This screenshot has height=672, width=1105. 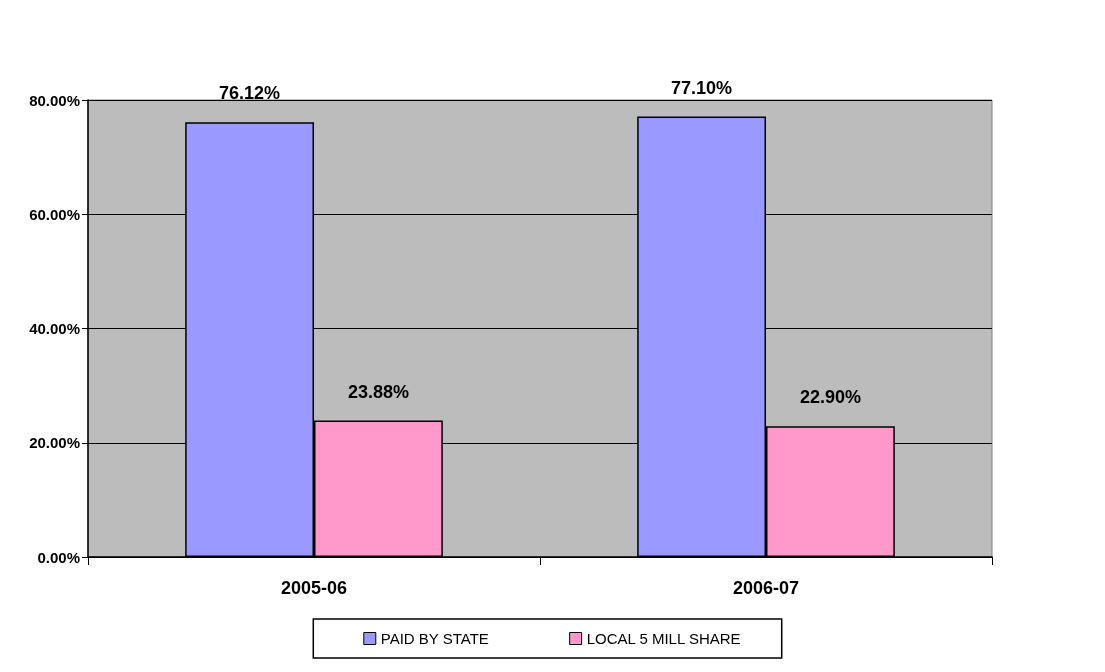 What do you see at coordinates (58, 557) in the screenshot?
I see `y-tick-label: 0.00%` at bounding box center [58, 557].